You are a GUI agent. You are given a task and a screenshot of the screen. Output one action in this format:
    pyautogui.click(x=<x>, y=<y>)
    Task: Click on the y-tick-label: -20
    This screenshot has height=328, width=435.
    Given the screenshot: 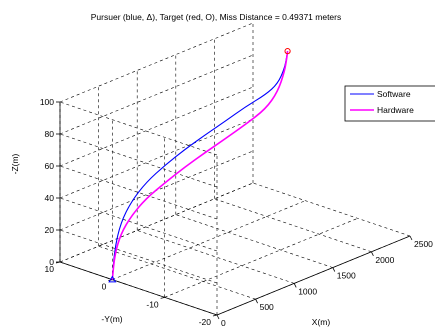 What is the action you would take?
    pyautogui.click(x=205, y=322)
    